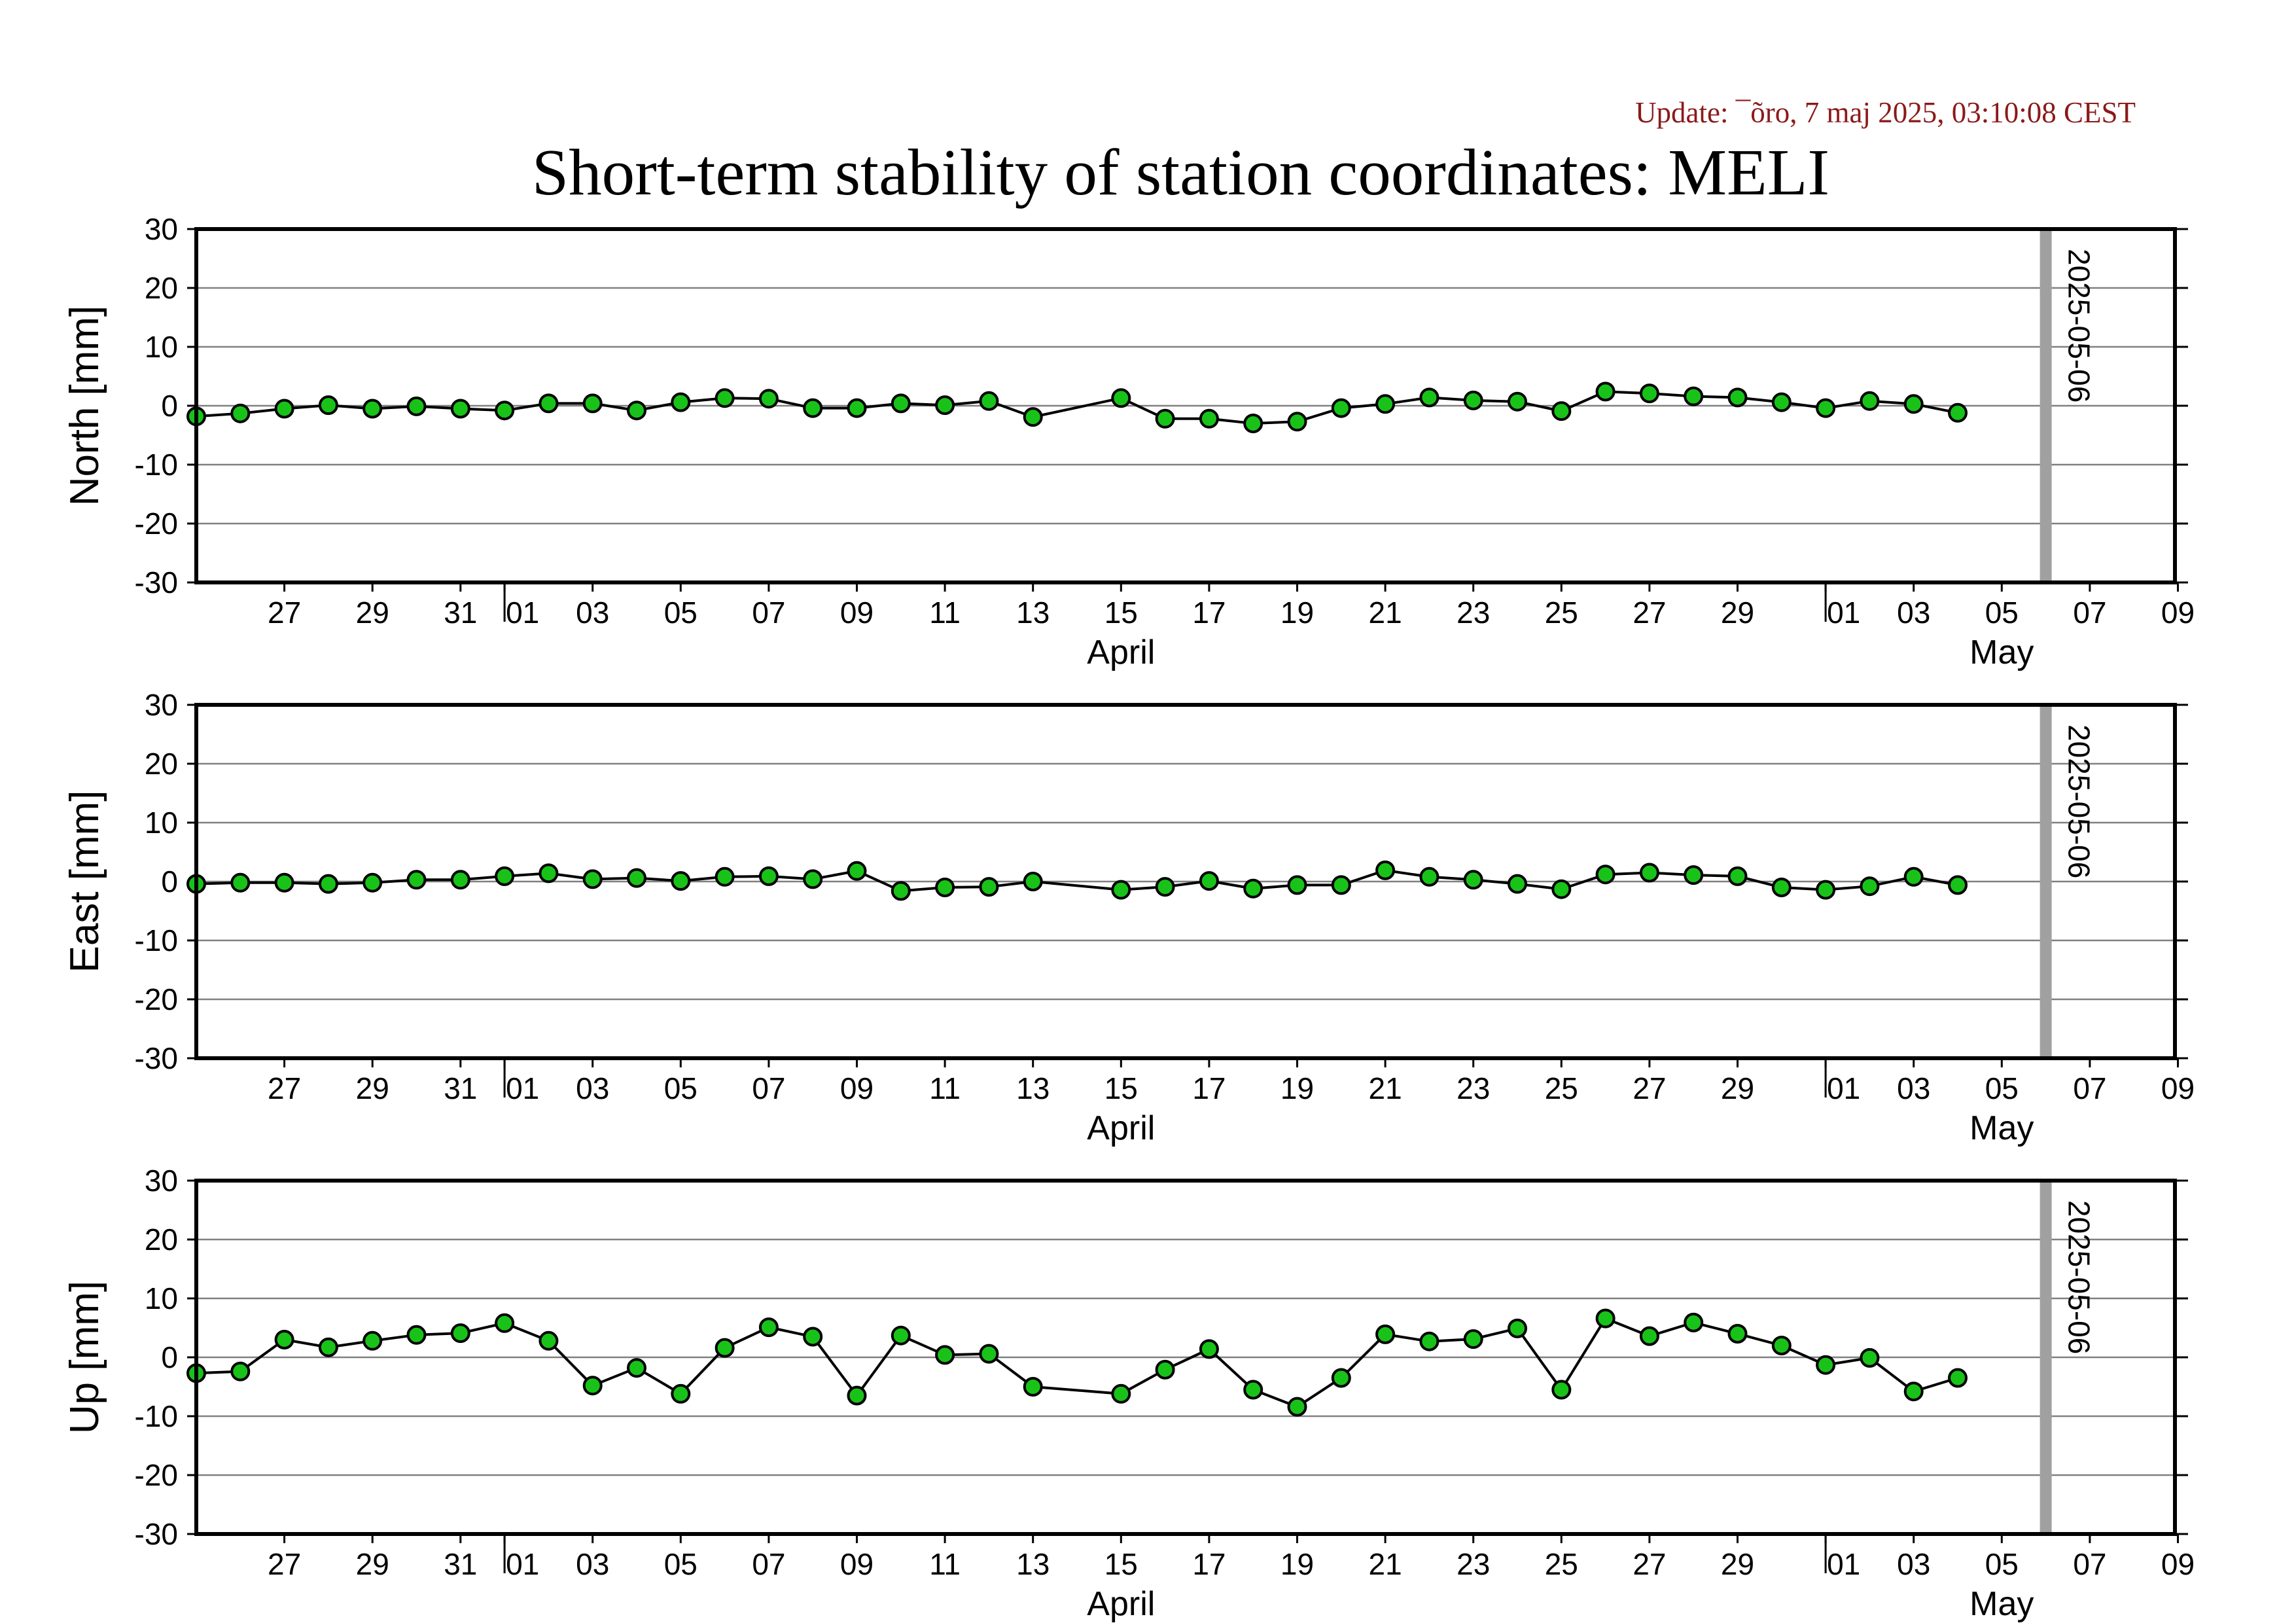 Image resolution: width=2296 pixels, height=1623 pixels. I want to click on y-axis-label: East [mm], so click(84, 881).